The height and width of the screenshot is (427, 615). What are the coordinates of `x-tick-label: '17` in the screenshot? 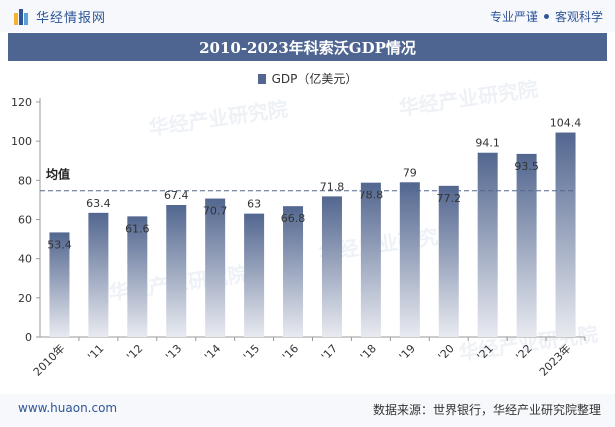 It's located at (329, 352).